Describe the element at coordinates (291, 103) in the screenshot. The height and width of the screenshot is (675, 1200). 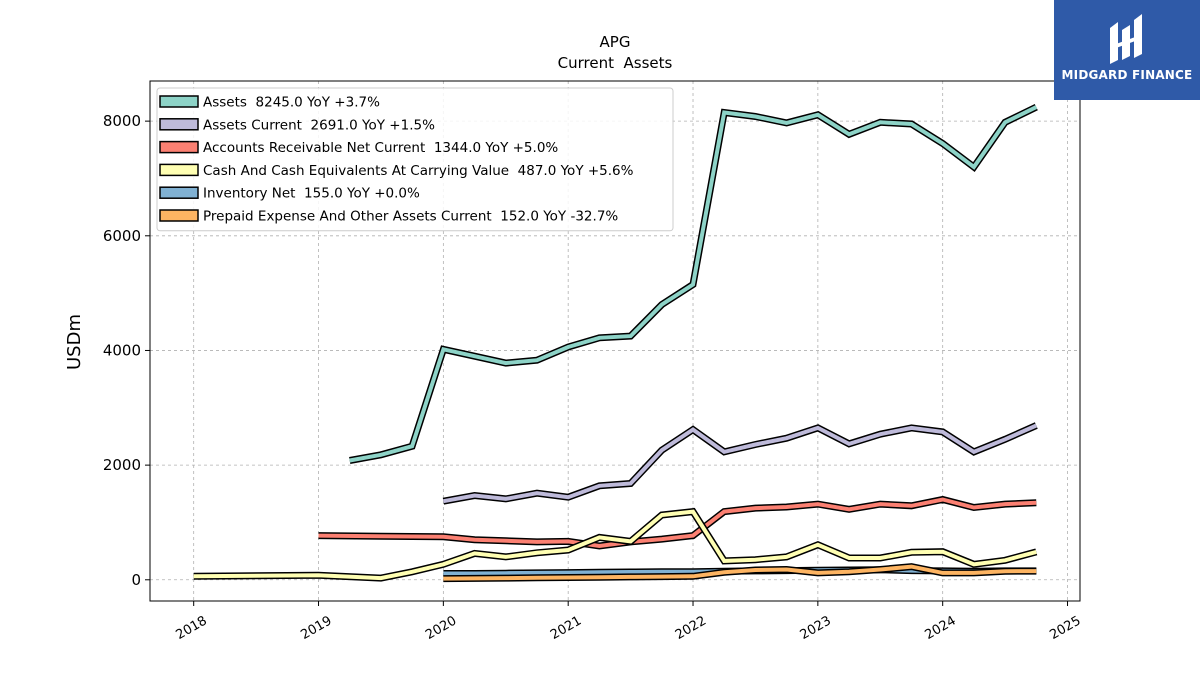
I see `legend-label: Assets 8245.0 YoY +3.7%` at that location.